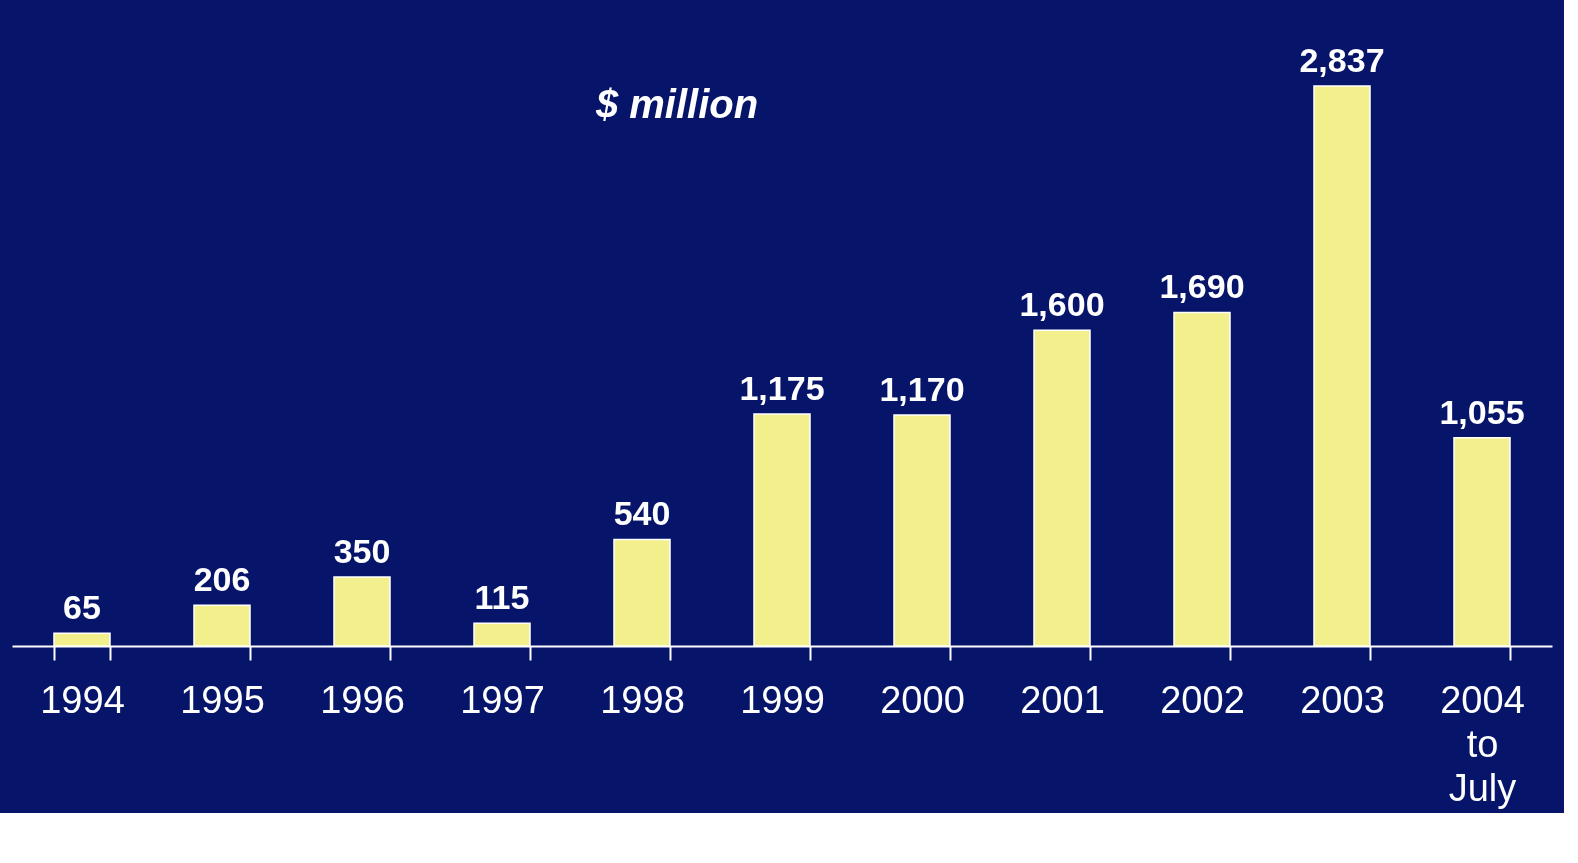 Image resolution: width=1578 pixels, height=863 pixels. I want to click on x-tick-label: 2001, so click(1062, 699).